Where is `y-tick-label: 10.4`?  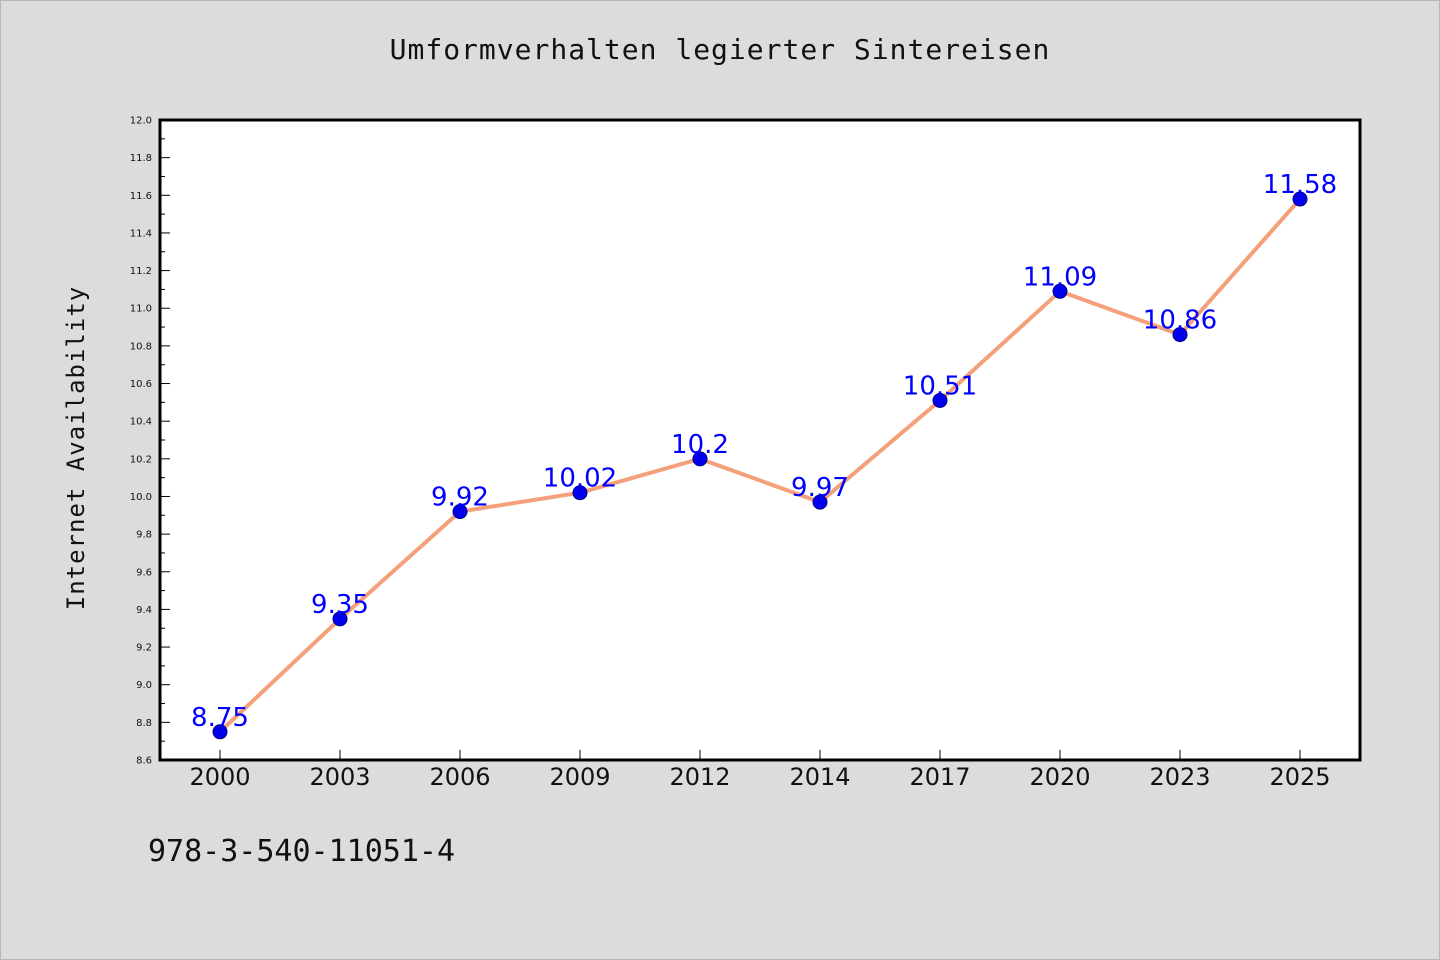 y-tick-label: 10.4 is located at coordinates (141, 422).